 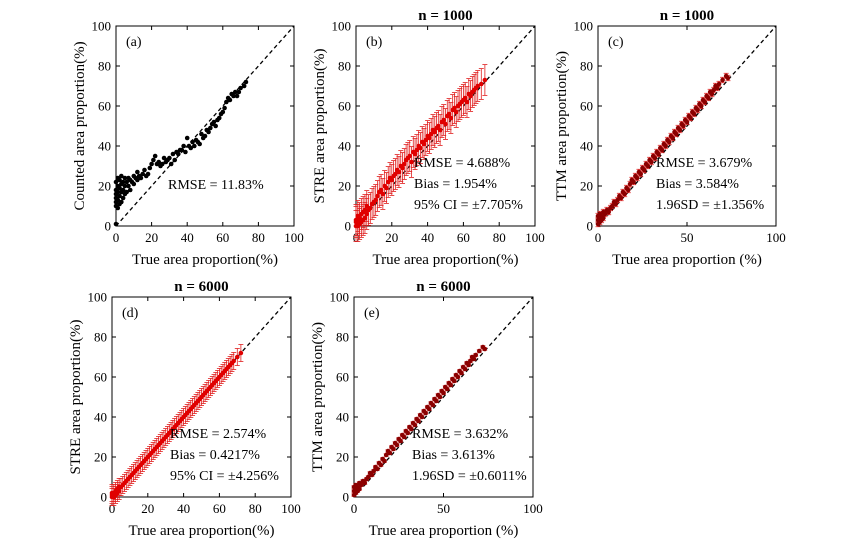 I want to click on y-tick-label: 60, so click(x=100, y=377).